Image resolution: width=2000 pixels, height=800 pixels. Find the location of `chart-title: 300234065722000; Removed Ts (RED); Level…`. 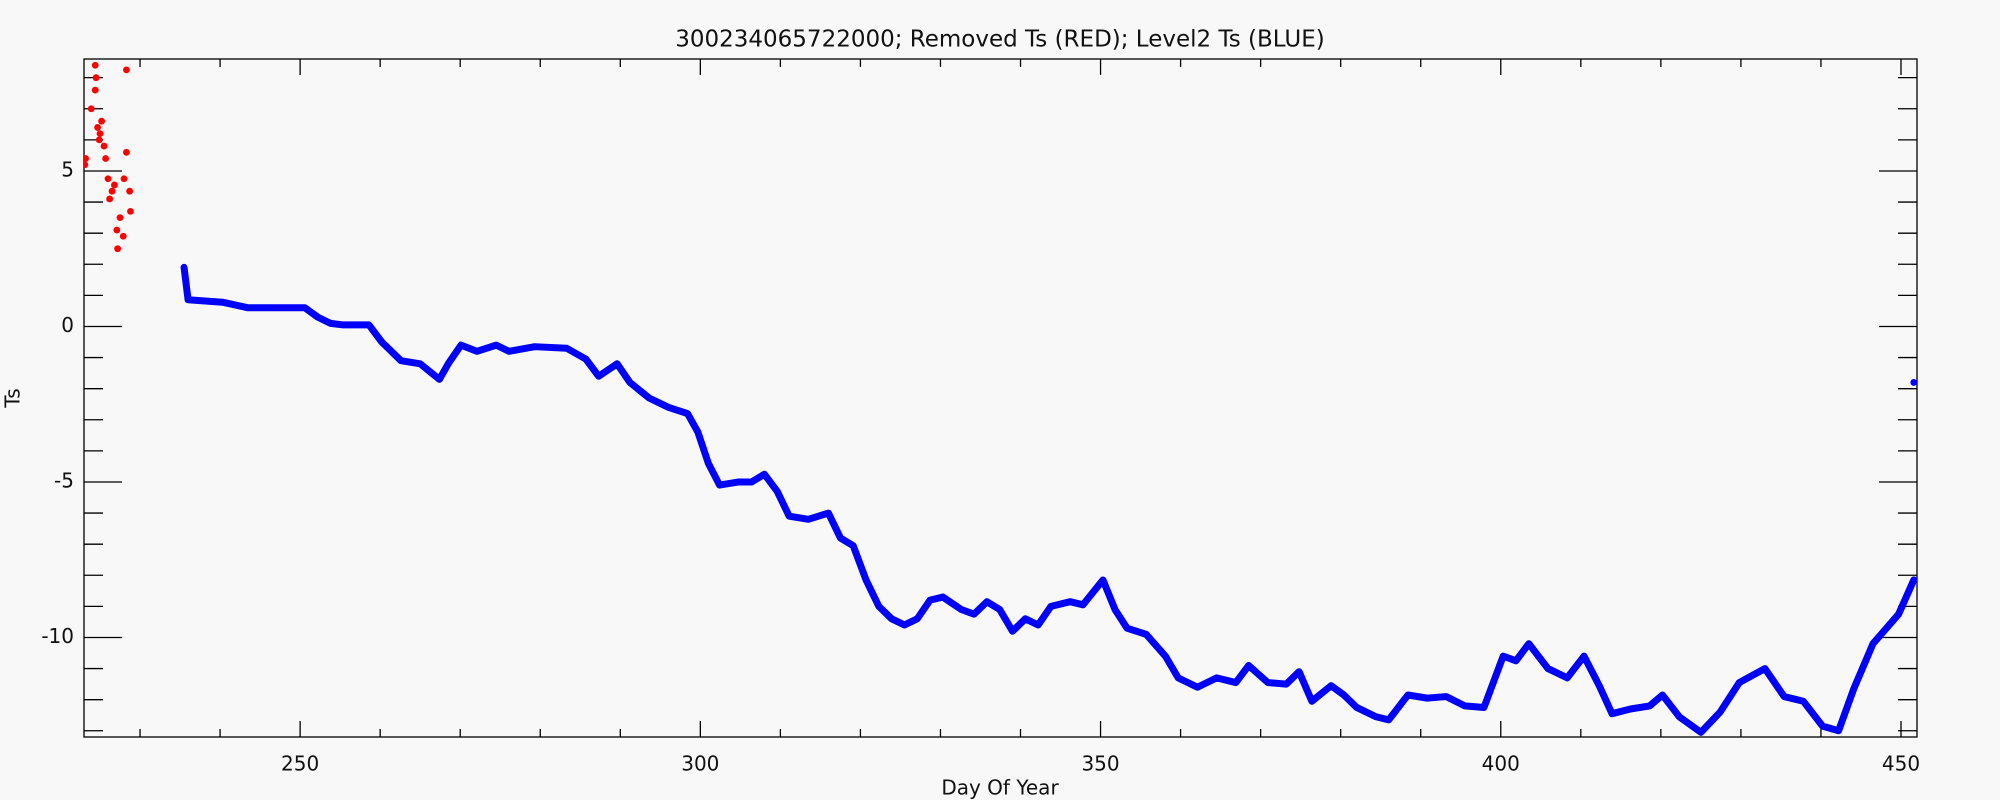

chart-title: 300234065722000; Removed Ts (RED); Level… is located at coordinates (1000, 40).